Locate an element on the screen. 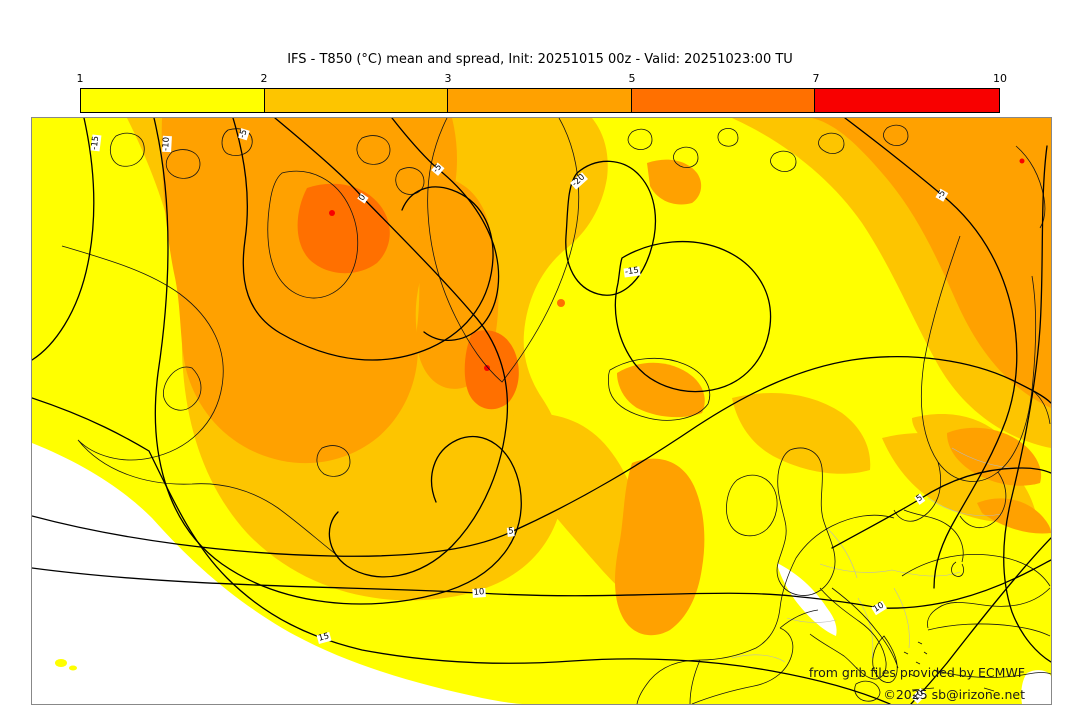  contour-line-m20-loop is located at coordinates (611, 228).